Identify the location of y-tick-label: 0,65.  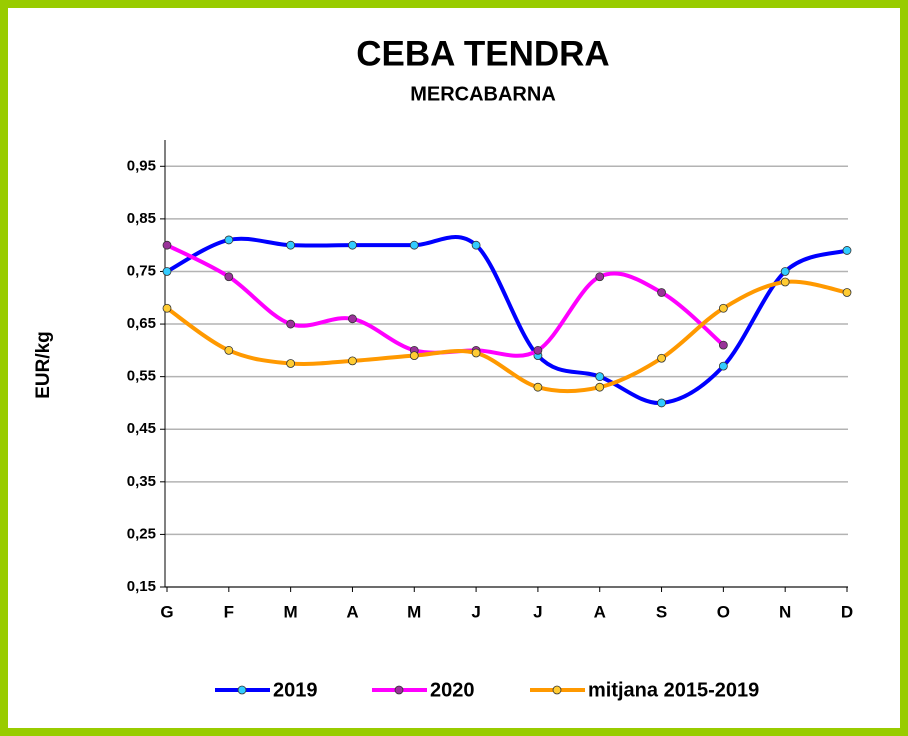
(141, 323).